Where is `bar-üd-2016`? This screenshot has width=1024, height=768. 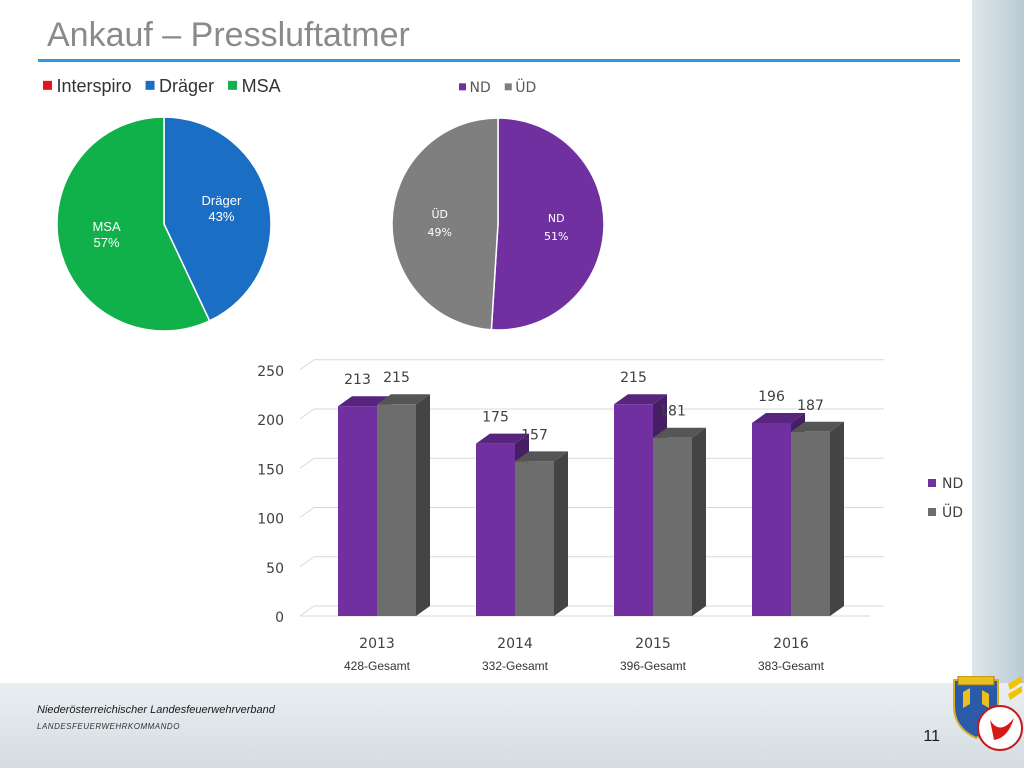 bar-üd-2016 is located at coordinates (810, 523).